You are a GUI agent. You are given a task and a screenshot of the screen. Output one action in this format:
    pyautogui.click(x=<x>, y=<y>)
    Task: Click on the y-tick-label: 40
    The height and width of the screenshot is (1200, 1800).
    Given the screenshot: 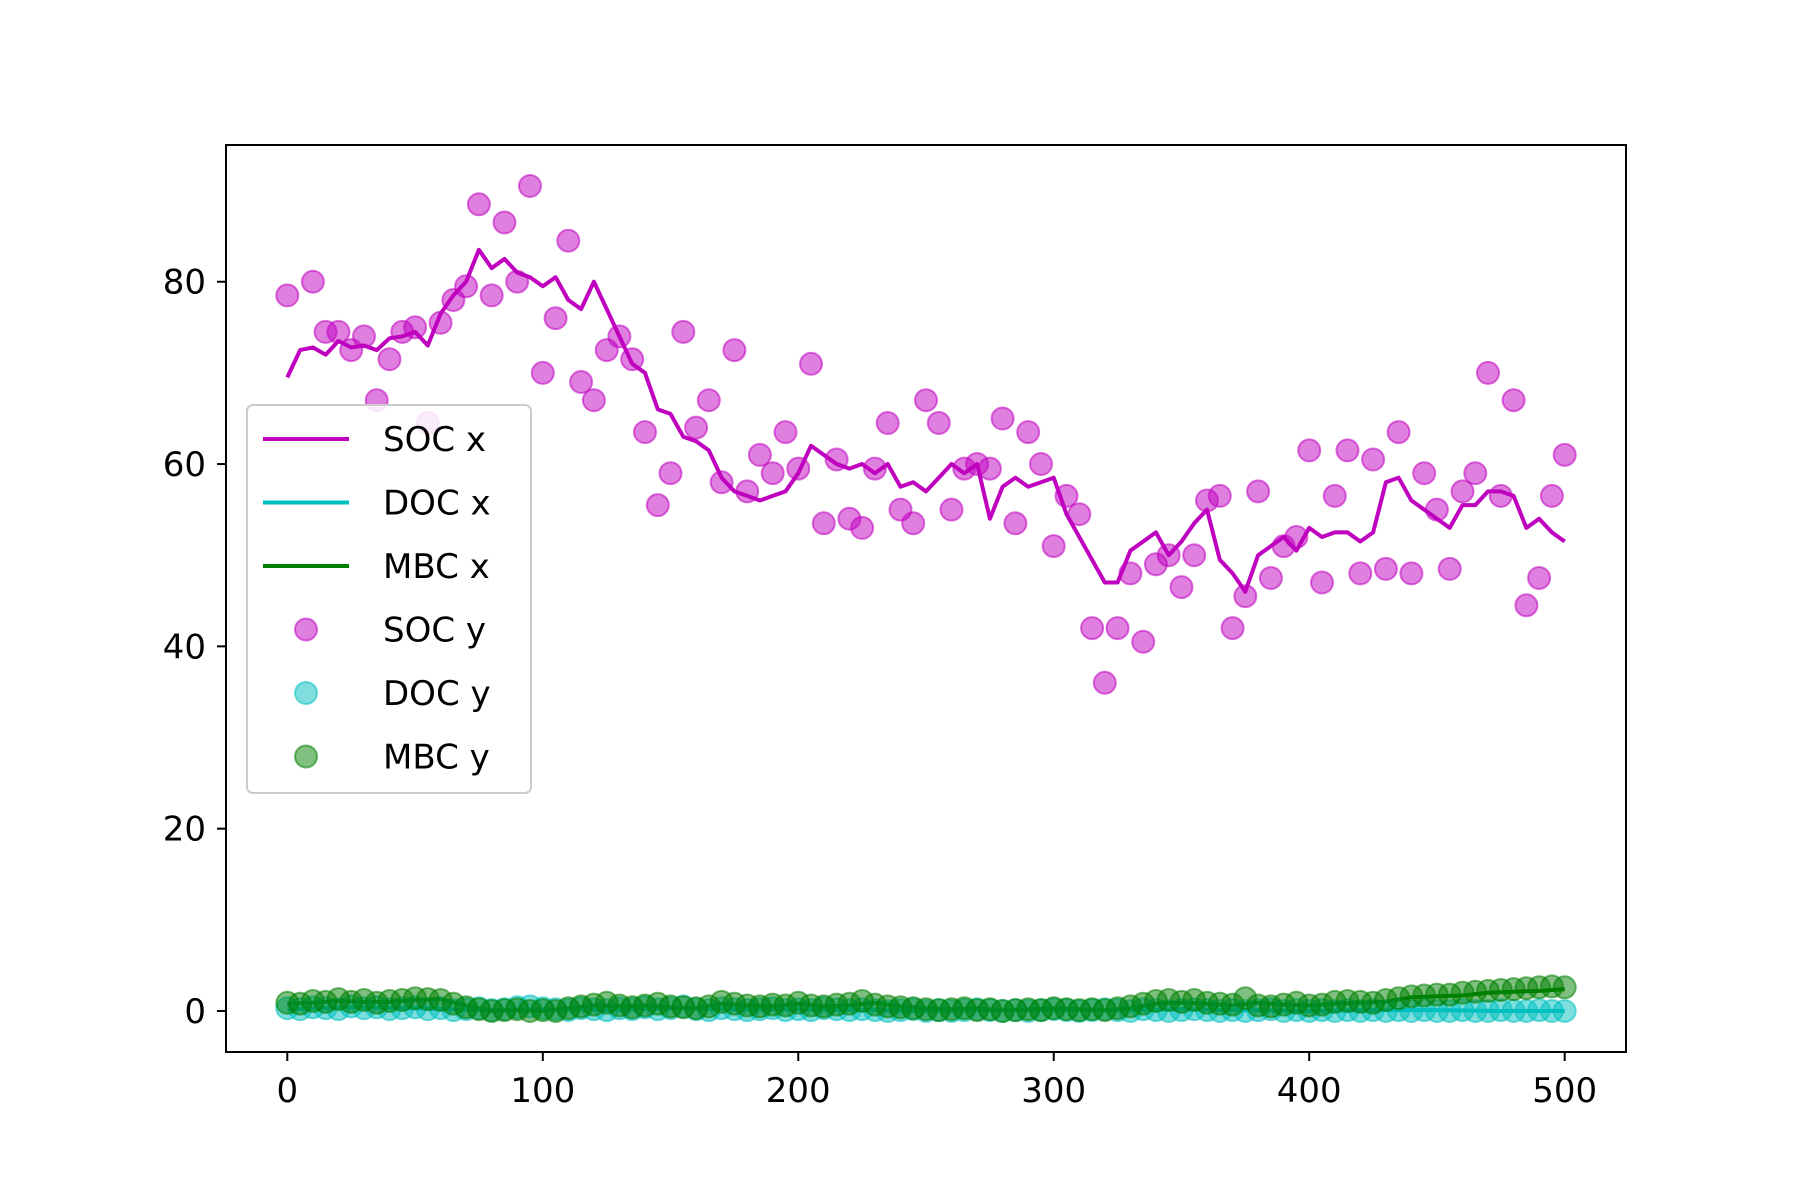 What is the action you would take?
    pyautogui.click(x=184, y=647)
    